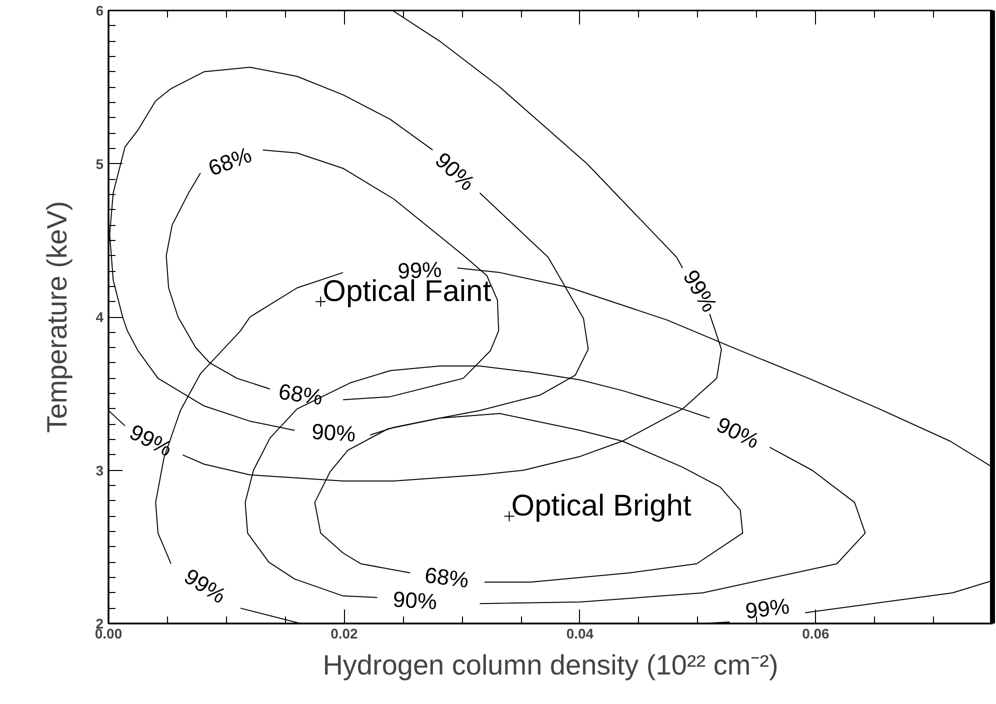 The width and height of the screenshot is (996, 704). I want to click on x-tick-label: 0.02, so click(344, 634).